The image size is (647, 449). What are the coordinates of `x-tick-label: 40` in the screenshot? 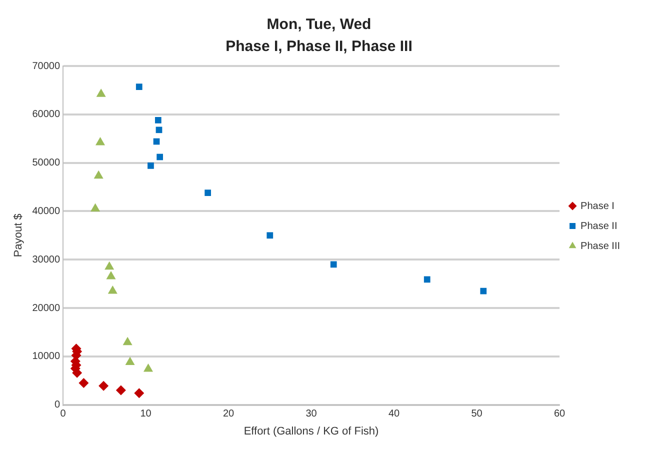 It's located at (394, 414).